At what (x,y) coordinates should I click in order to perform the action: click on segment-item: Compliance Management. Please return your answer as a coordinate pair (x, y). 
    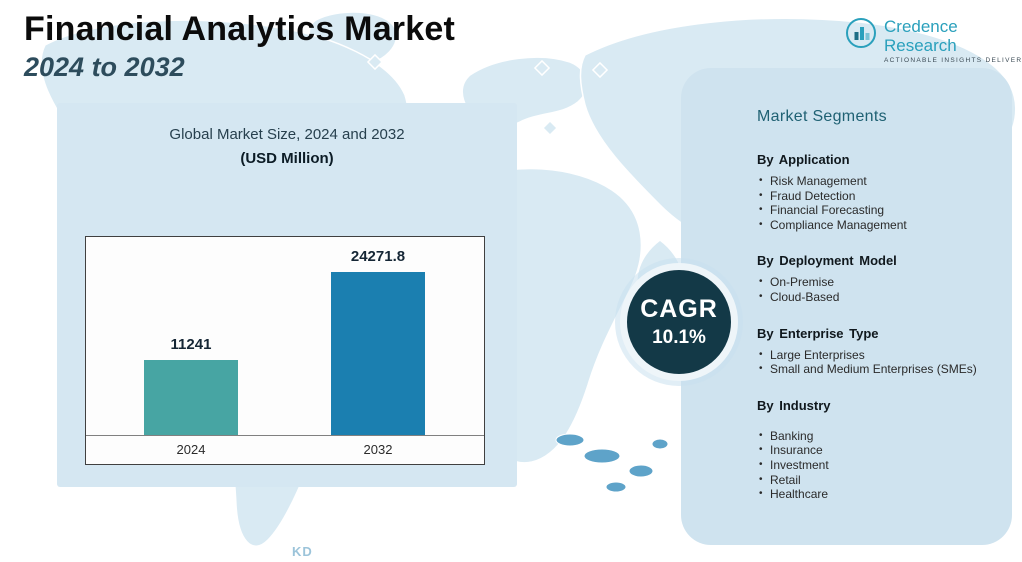
    Looking at the image, I should click on (869, 225).